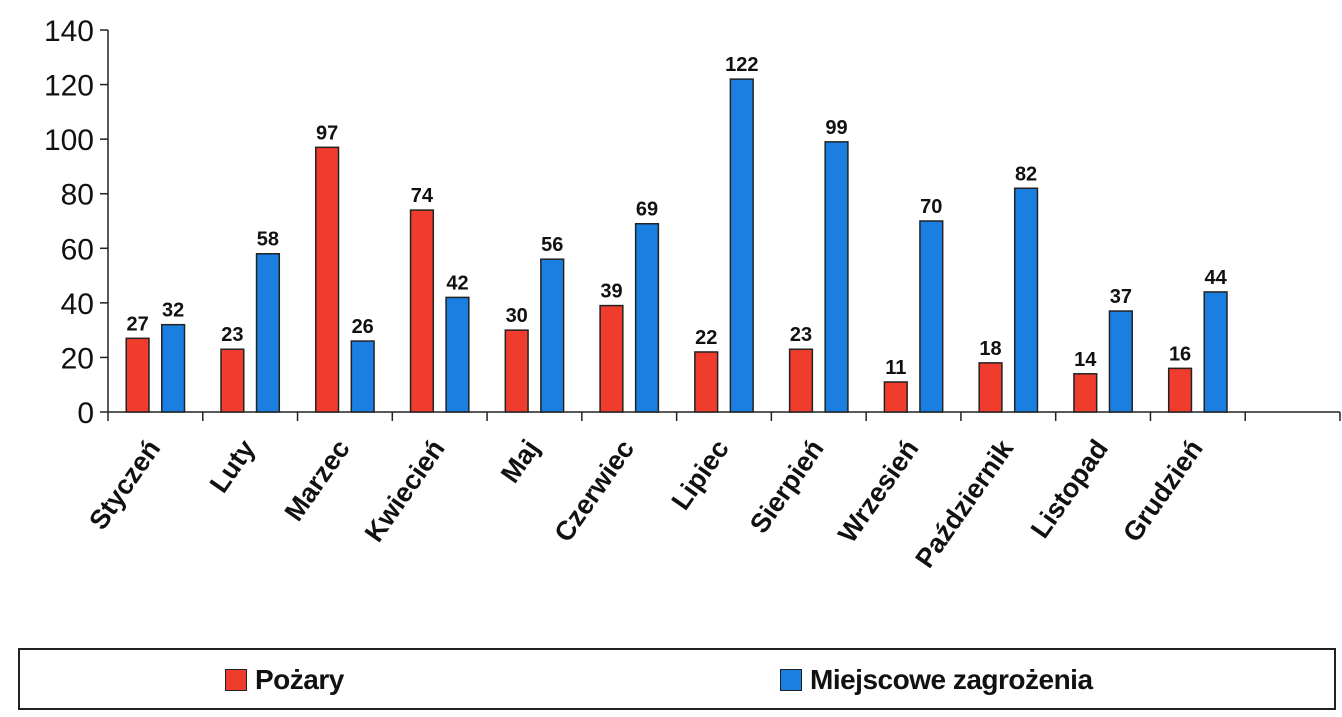 The image size is (1342, 717). I want to click on y-tick-label: 60, so click(77, 249).